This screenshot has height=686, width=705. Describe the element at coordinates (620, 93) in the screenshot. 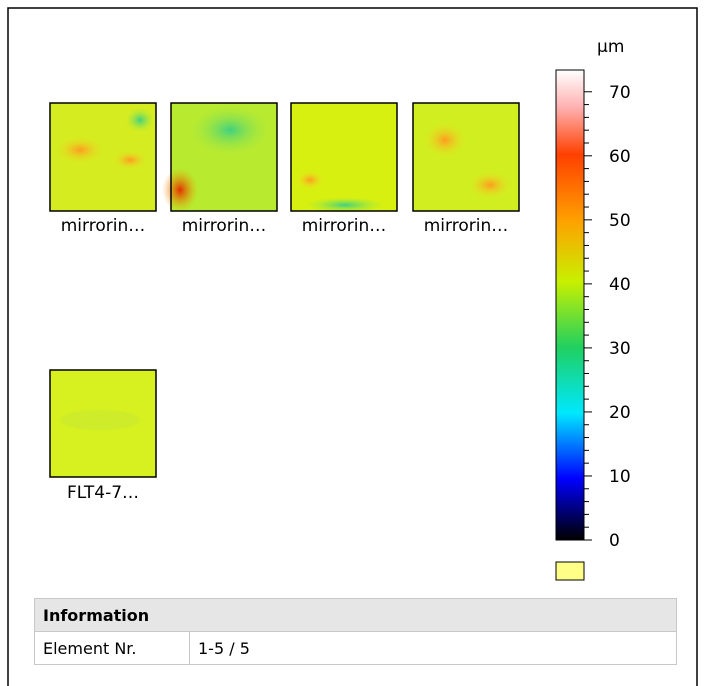

I see `tick-label: 70` at that location.